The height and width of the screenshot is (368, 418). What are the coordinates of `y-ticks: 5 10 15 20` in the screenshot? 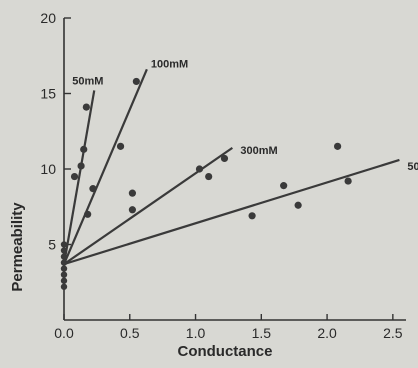 It's located at (55, 131).